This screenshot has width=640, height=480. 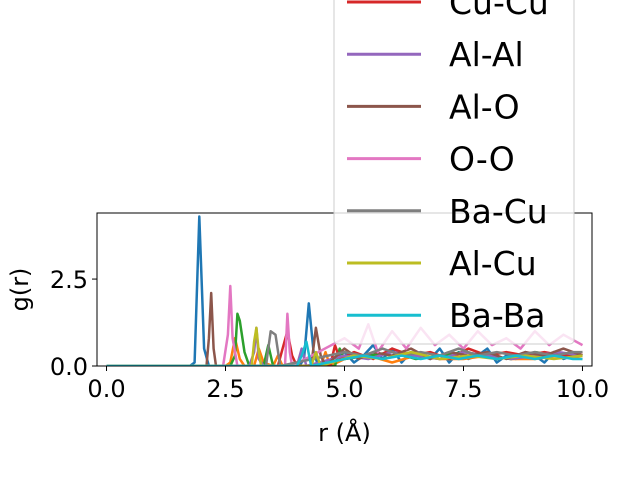 What do you see at coordinates (582, 389) in the screenshot?
I see `x-tick-label: 10.0` at bounding box center [582, 389].